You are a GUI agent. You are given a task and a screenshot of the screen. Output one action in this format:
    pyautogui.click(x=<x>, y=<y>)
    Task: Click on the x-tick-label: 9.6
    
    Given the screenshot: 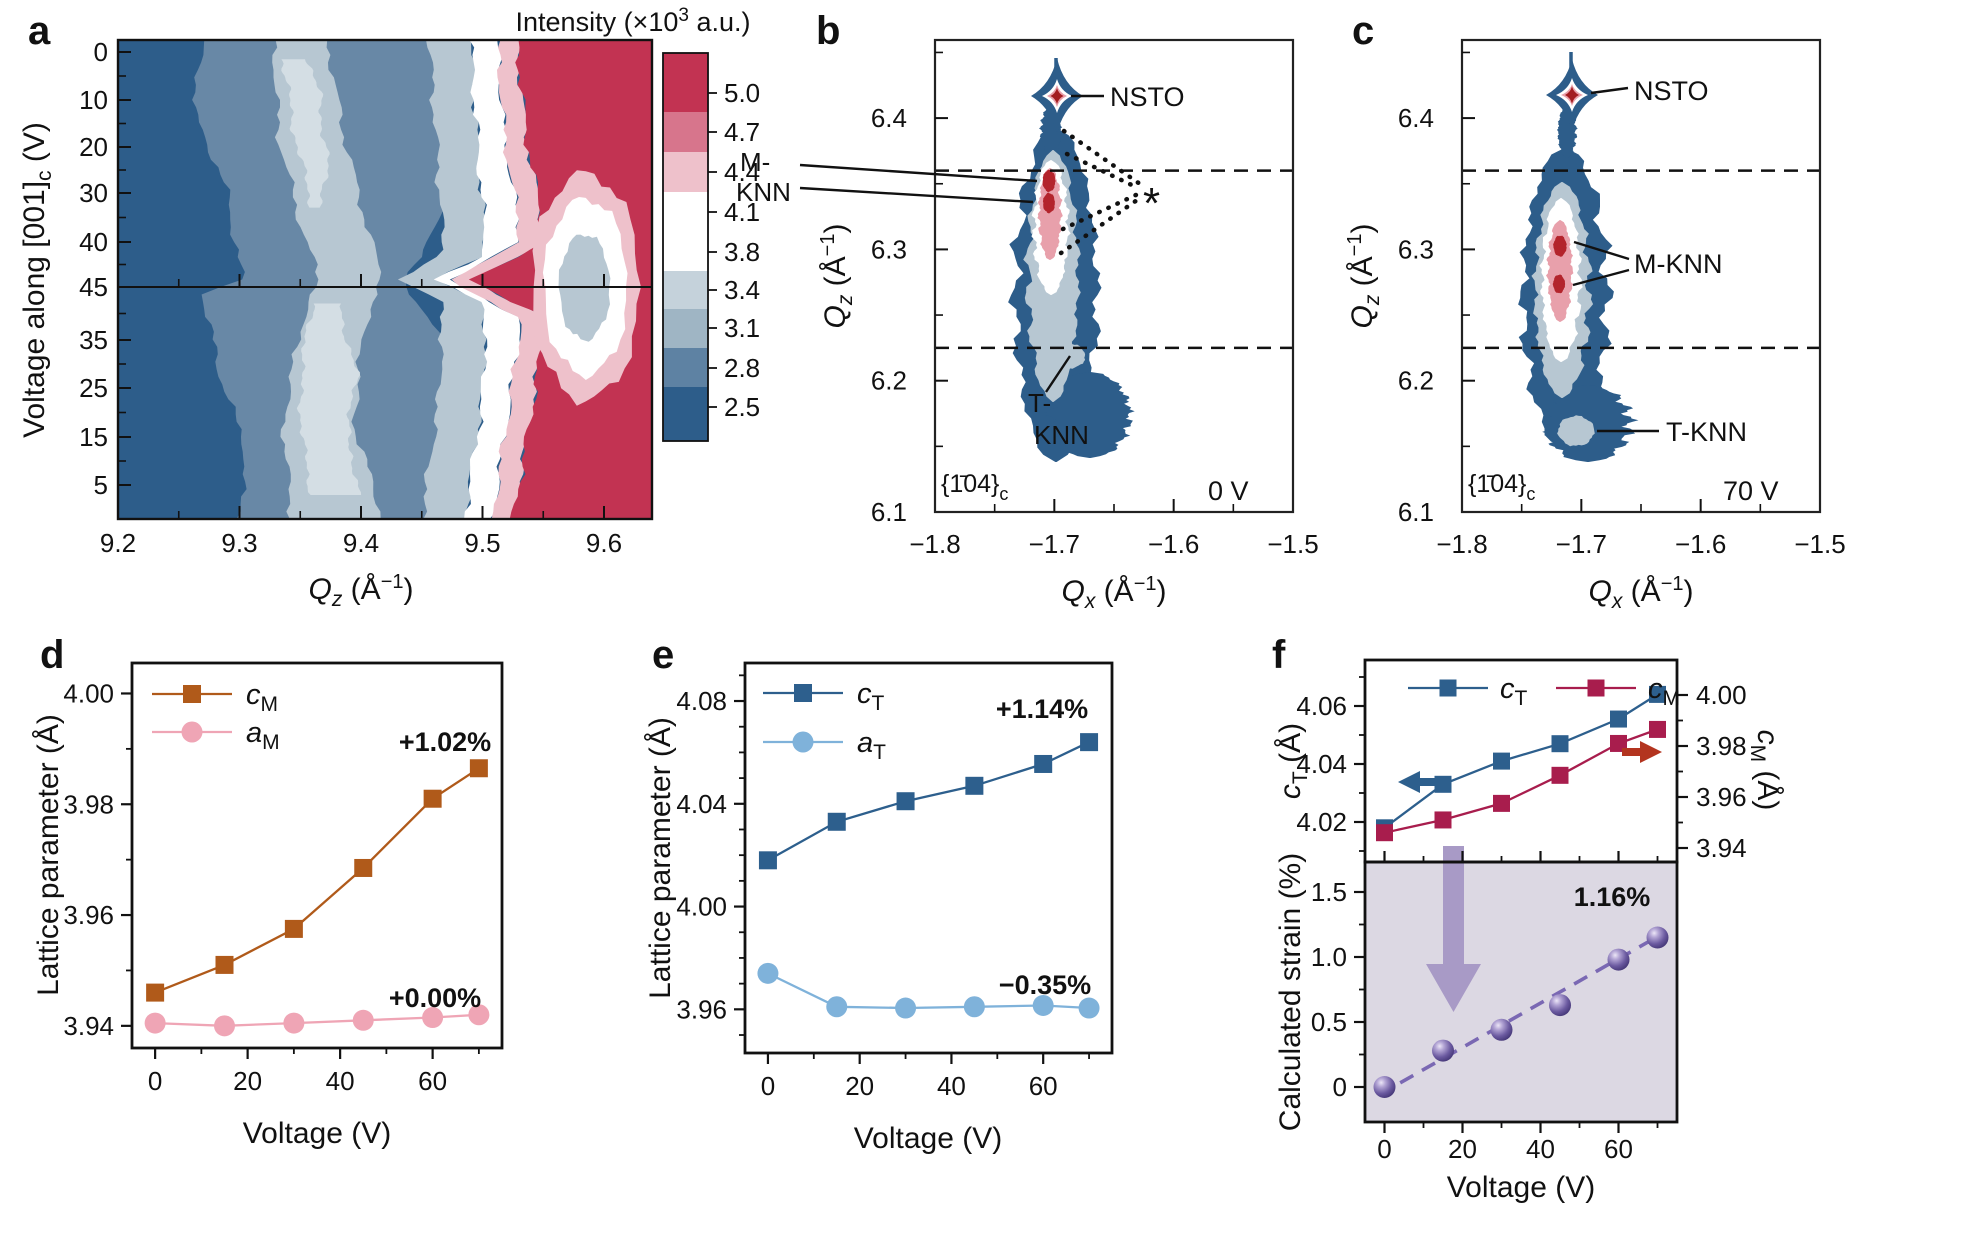 What is the action you would take?
    pyautogui.click(x=604, y=543)
    